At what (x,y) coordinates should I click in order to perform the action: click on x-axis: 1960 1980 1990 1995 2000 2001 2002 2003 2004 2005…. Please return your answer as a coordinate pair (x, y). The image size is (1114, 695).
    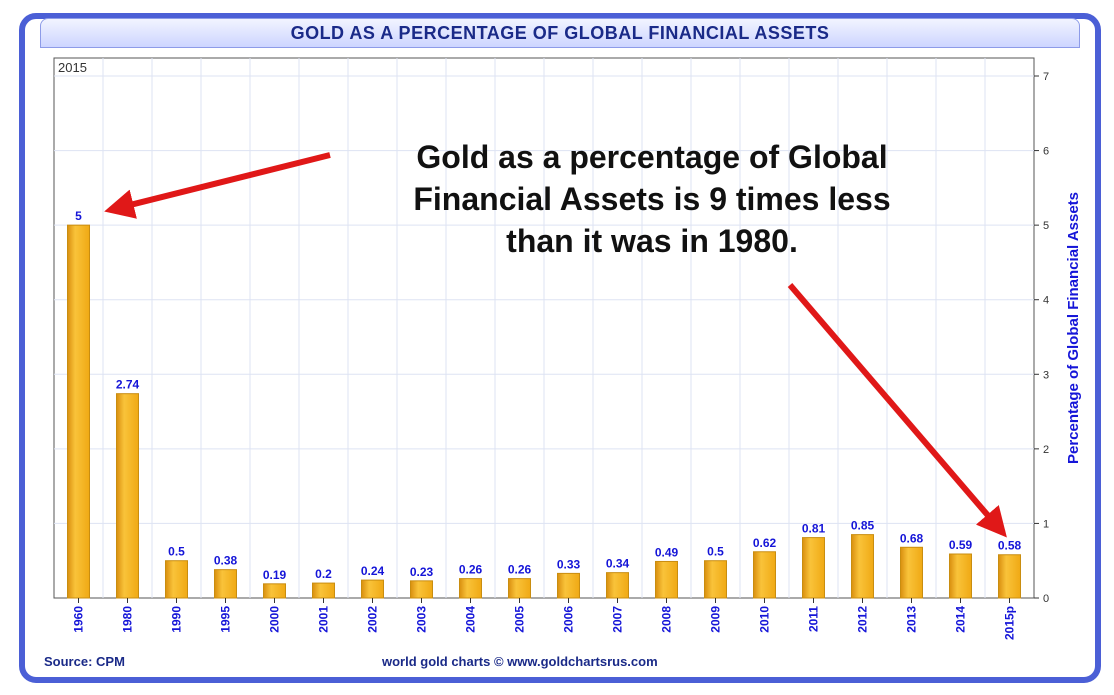
    Looking at the image, I should click on (544, 619).